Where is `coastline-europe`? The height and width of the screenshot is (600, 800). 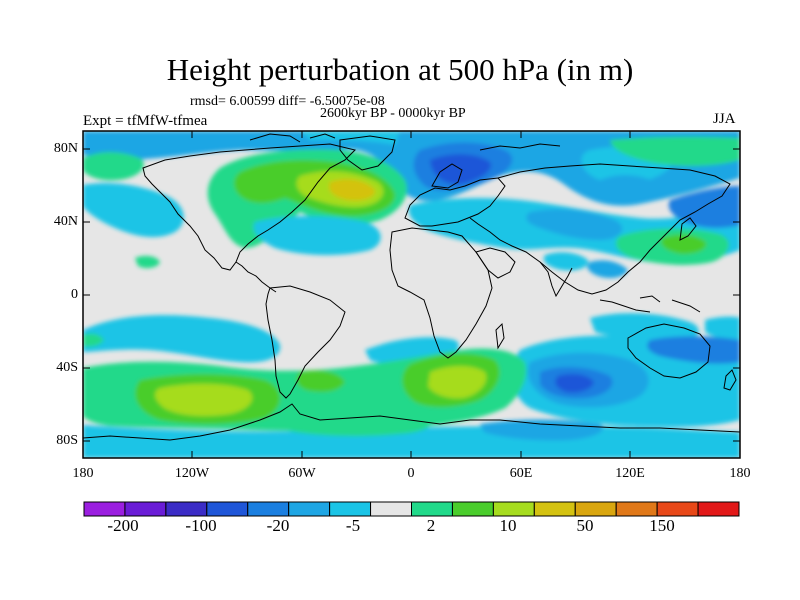 coastline-europe is located at coordinates (455, 202).